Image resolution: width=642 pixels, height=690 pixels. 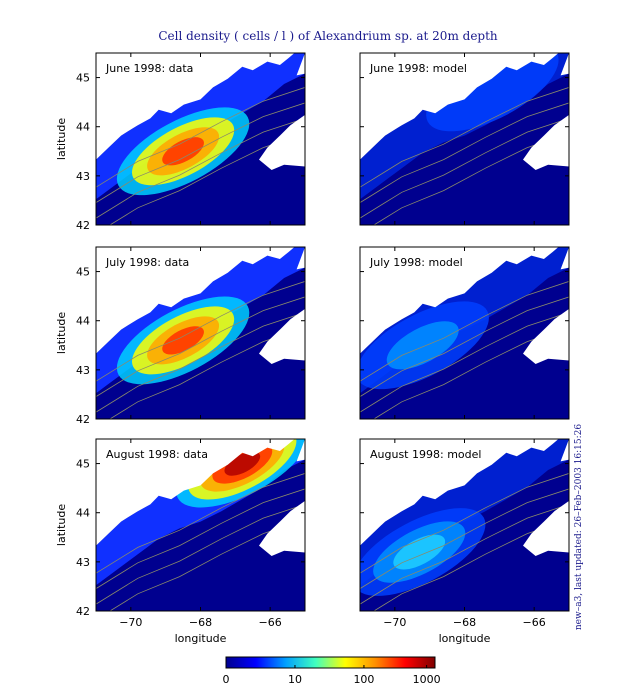 I want to click on chart-panel: June 1998: model, so click(x=464, y=139).